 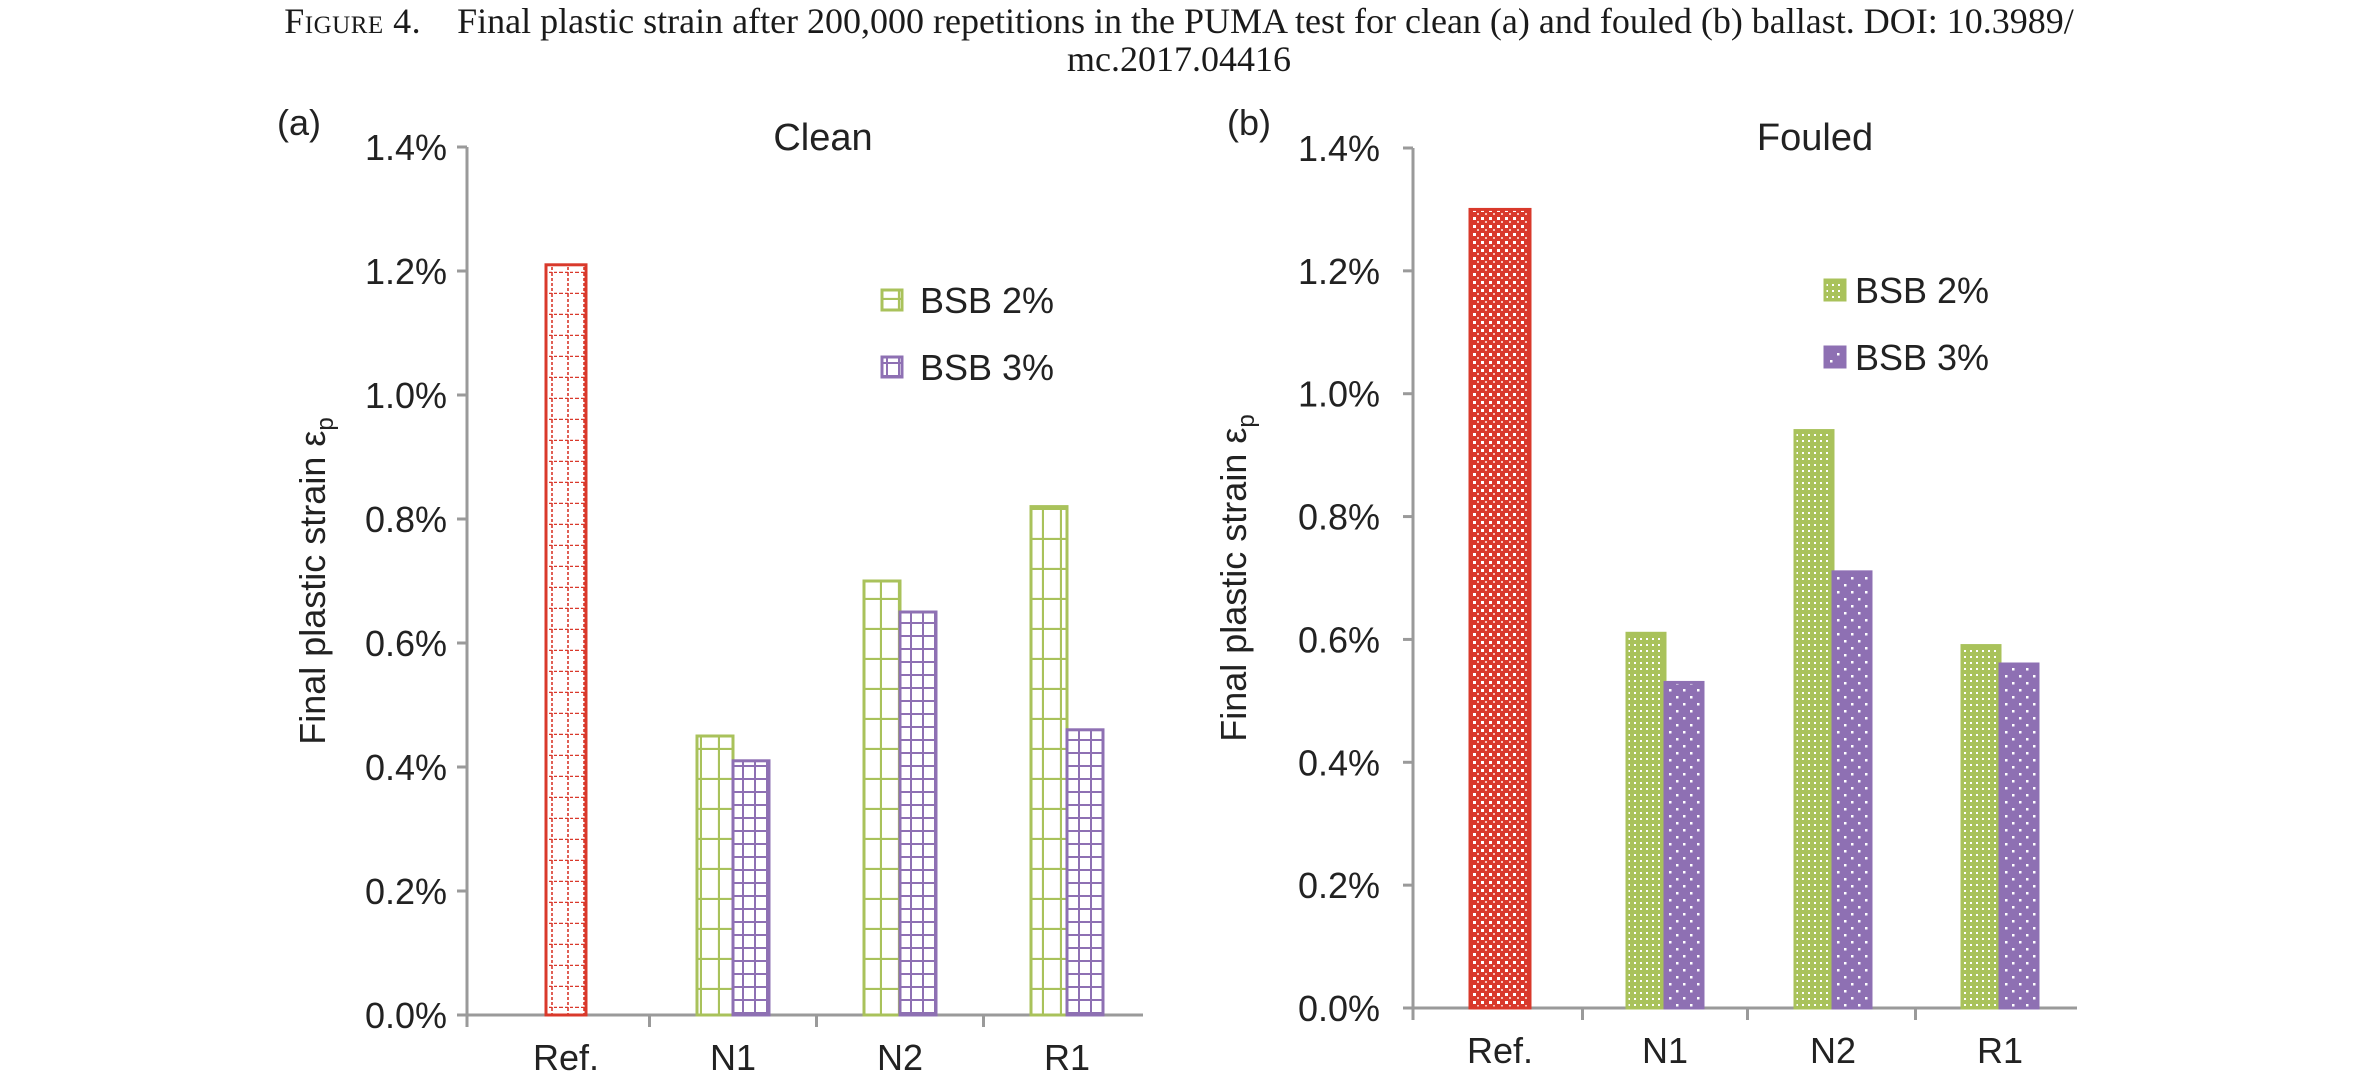 I want to click on chart-title: Clean, so click(x=822, y=138).